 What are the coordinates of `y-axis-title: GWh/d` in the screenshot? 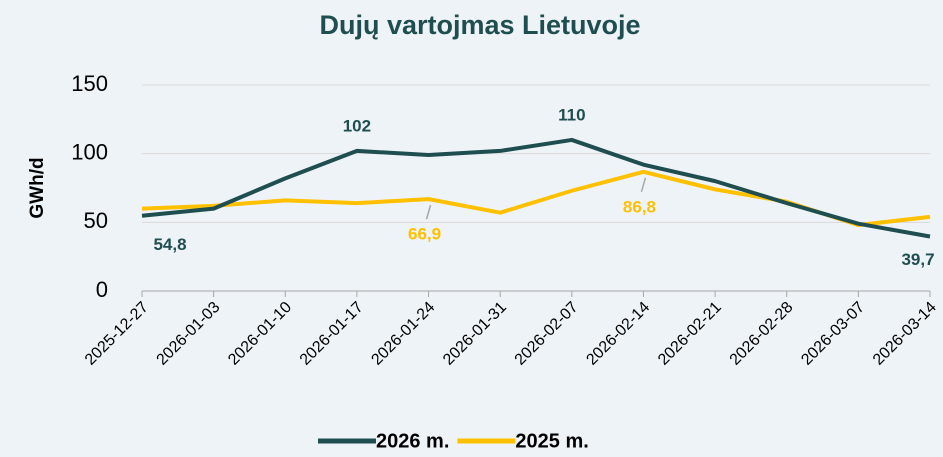 It's located at (37, 187).